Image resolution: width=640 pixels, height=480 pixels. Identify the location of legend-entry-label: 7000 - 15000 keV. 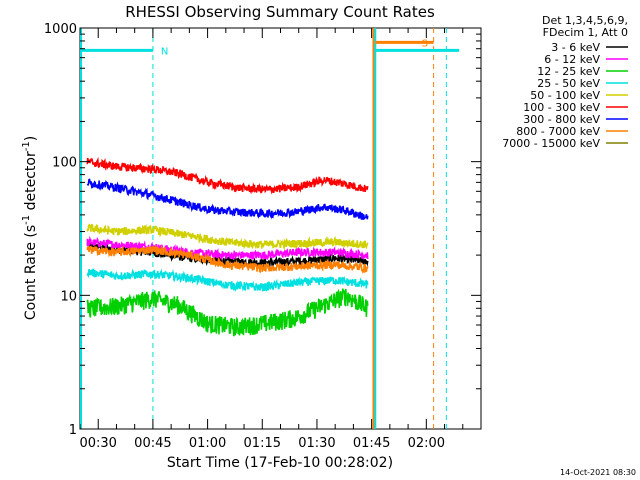
(551, 143).